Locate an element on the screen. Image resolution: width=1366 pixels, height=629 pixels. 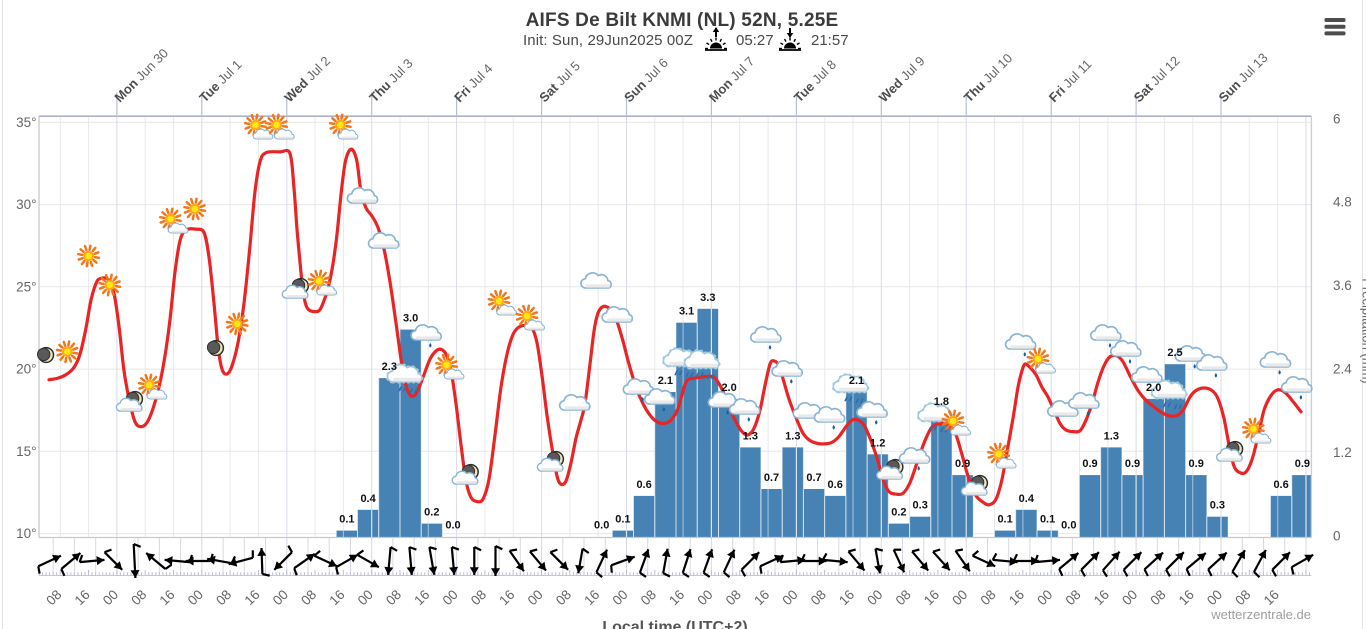
svg-text: 4.8 is located at coordinates (1342, 202).